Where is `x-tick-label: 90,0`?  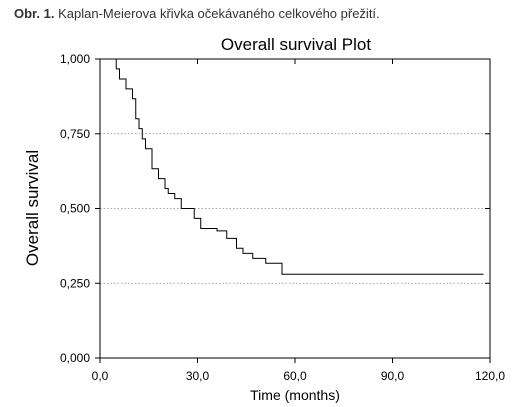 x-tick-label: 90,0 is located at coordinates (393, 376).